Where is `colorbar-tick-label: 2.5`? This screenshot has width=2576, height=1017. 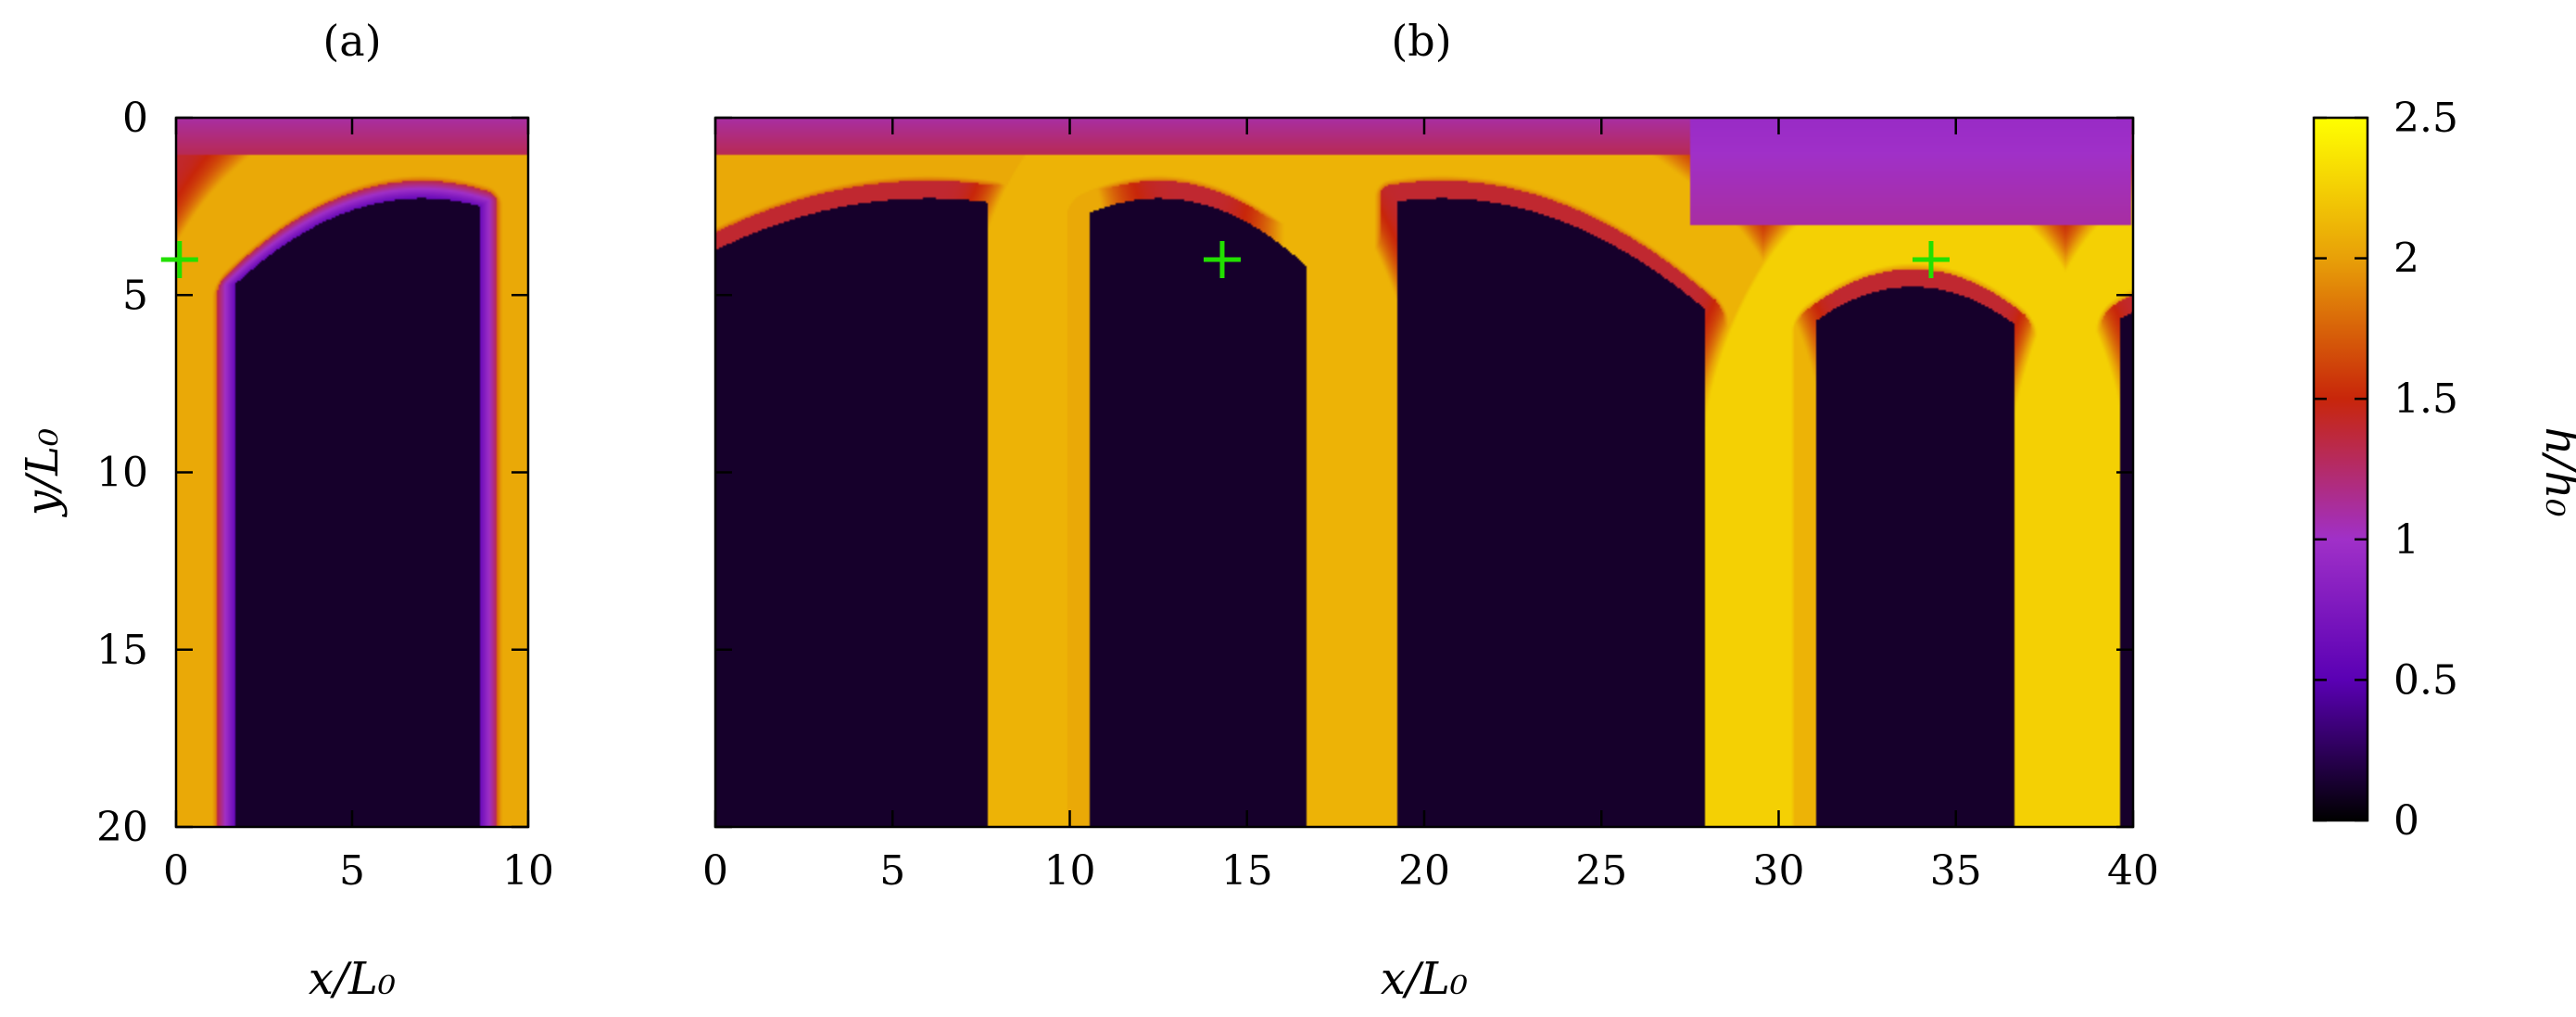
colorbar-tick-label: 2.5 is located at coordinates (2425, 118).